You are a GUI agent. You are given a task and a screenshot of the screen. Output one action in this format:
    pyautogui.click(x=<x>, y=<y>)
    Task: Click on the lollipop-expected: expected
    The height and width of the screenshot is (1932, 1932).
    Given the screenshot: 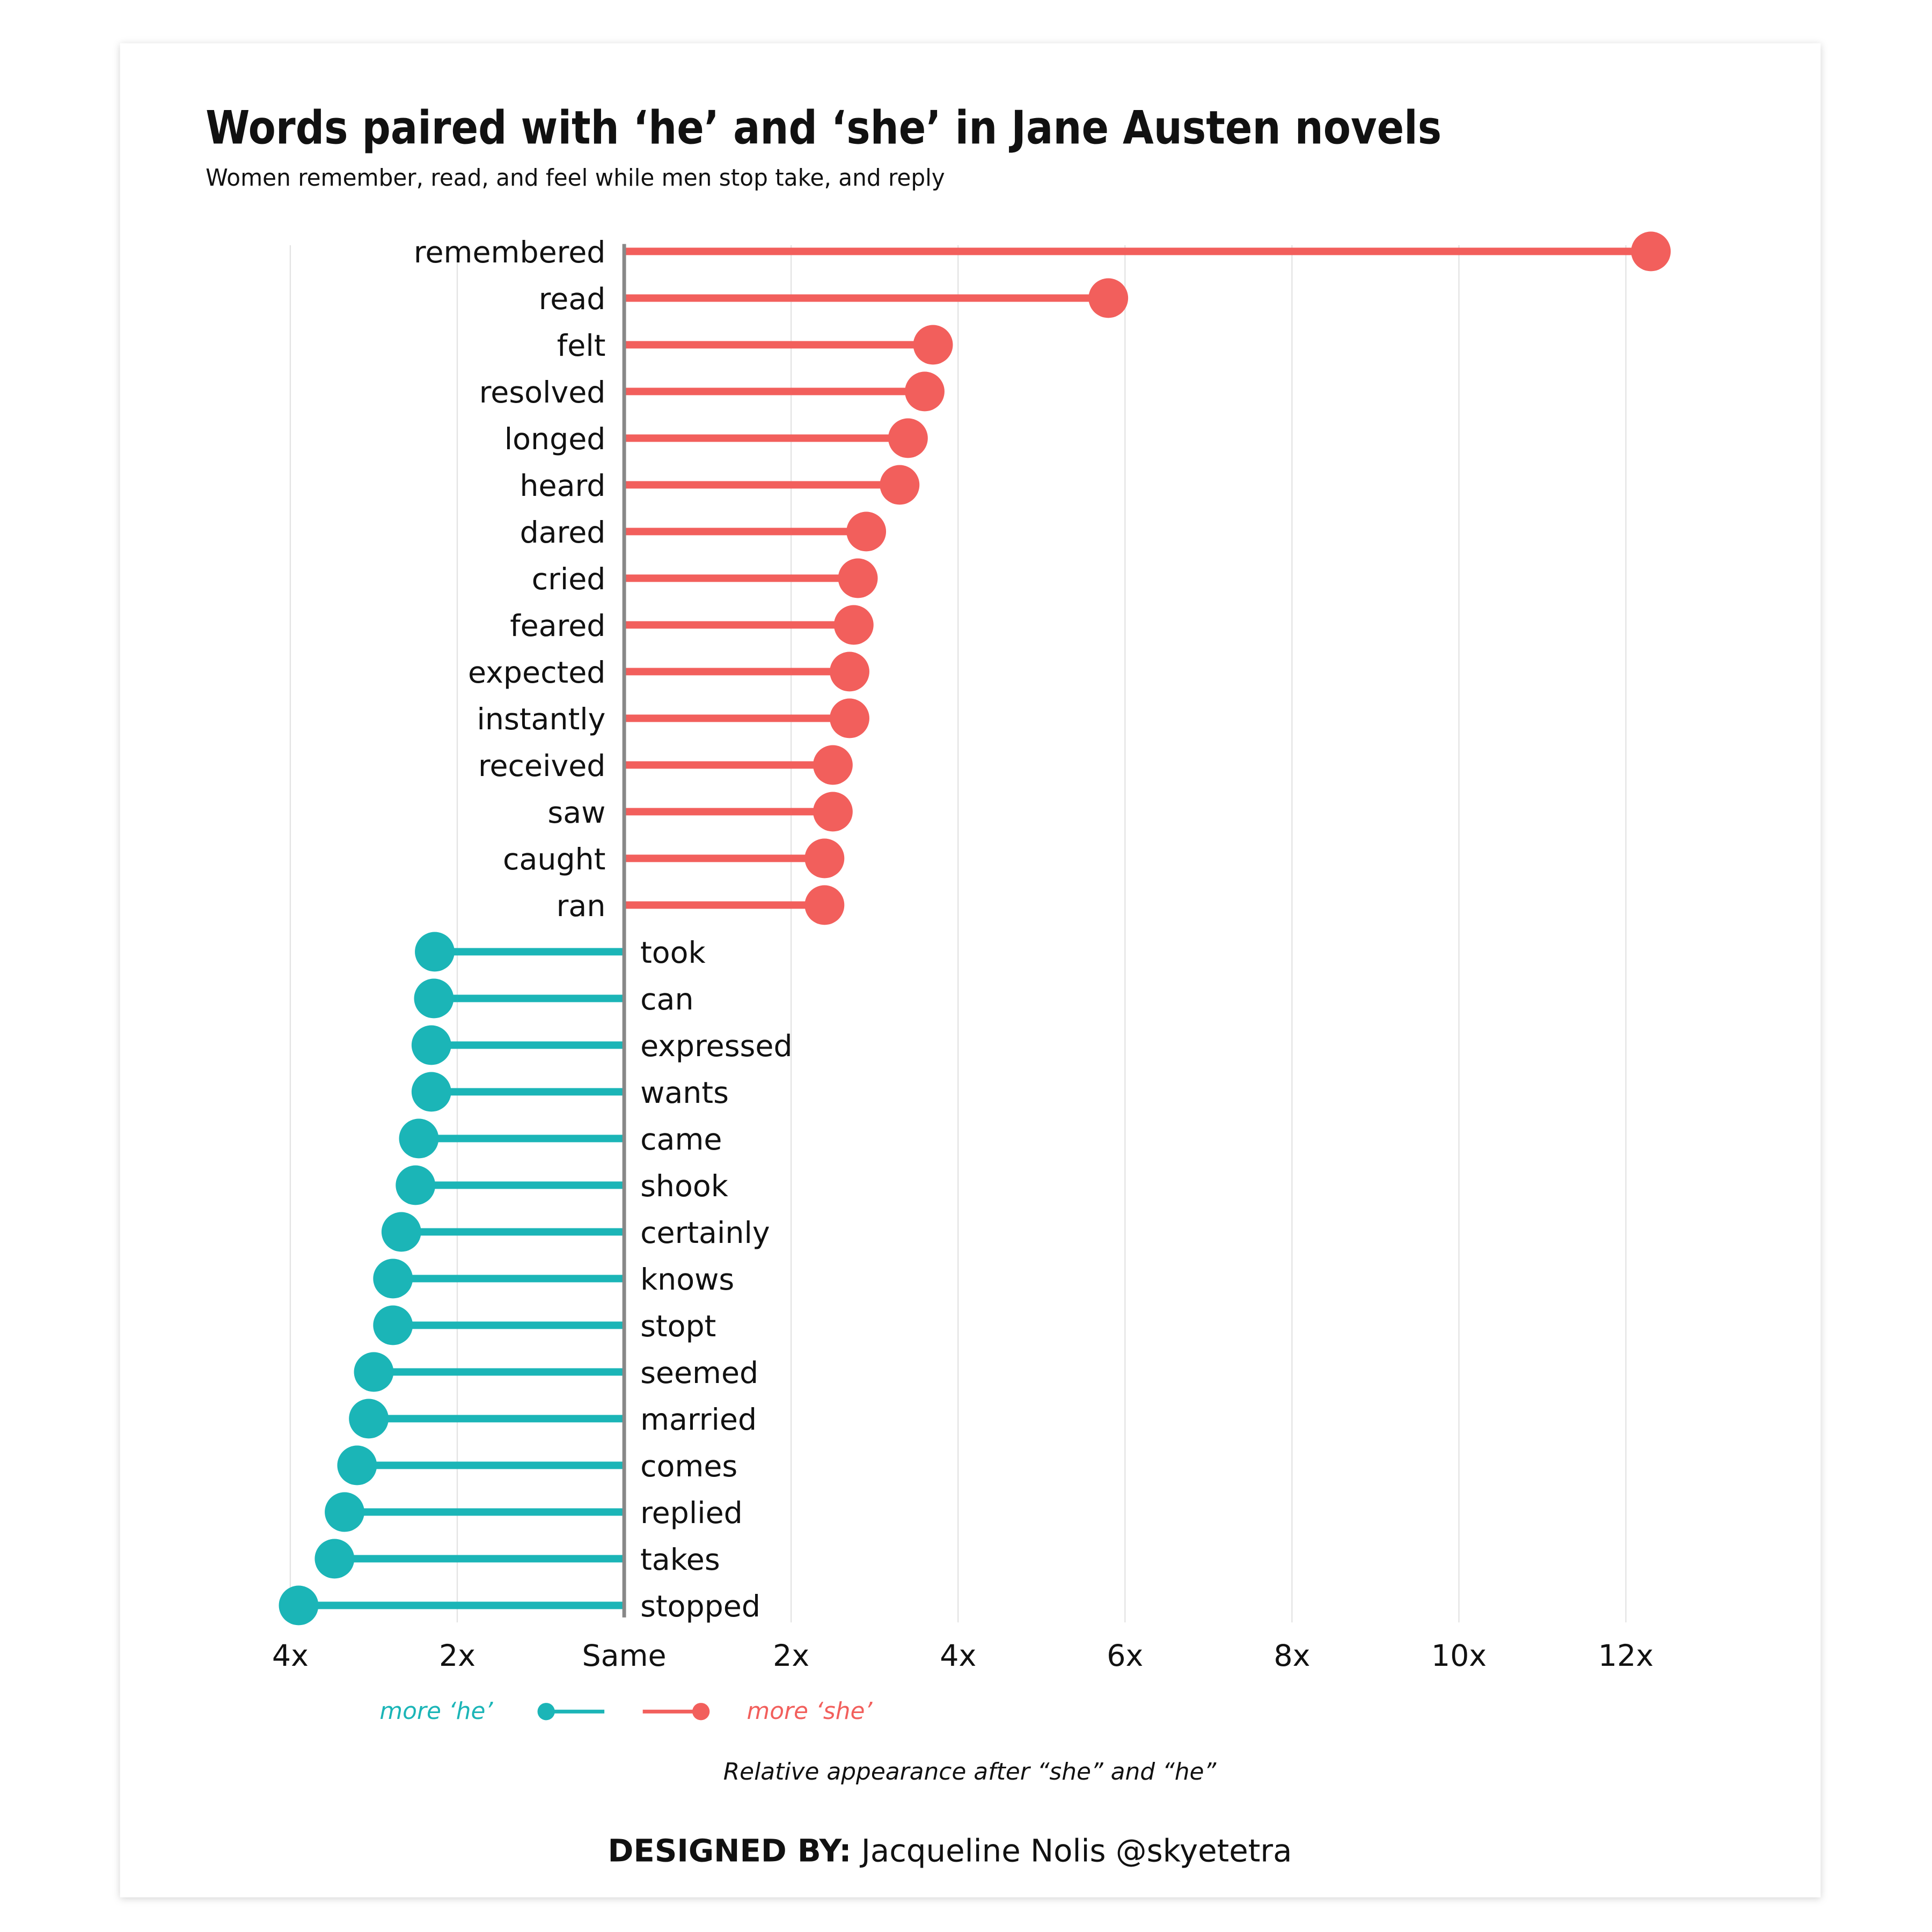 What is the action you would take?
    pyautogui.click(x=668, y=672)
    